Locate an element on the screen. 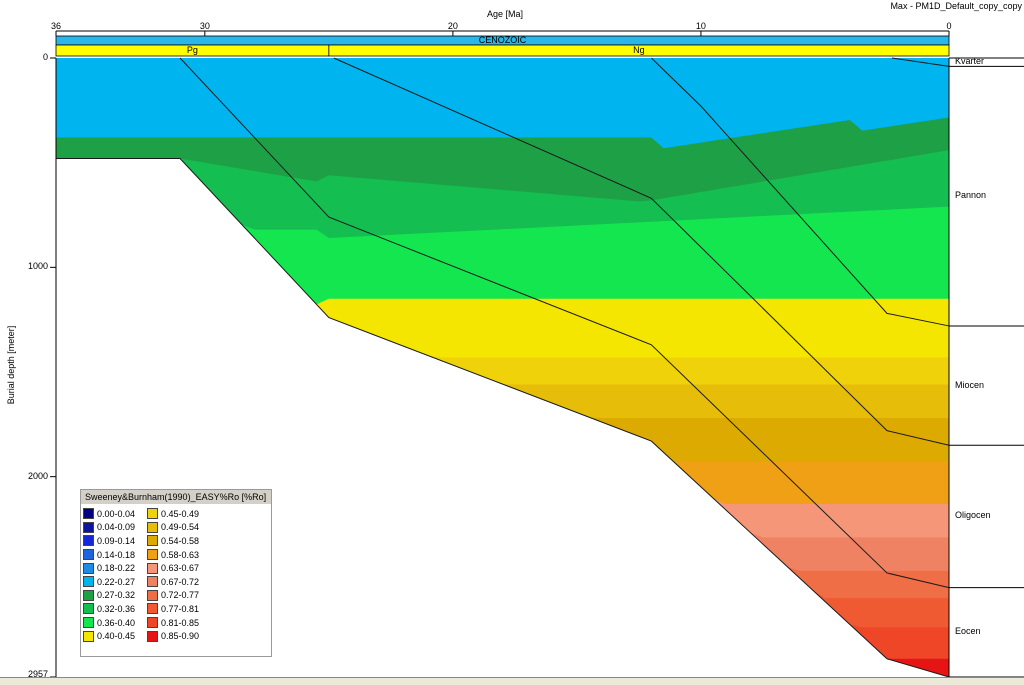  formation-label: Eocen is located at coordinates (968, 631).